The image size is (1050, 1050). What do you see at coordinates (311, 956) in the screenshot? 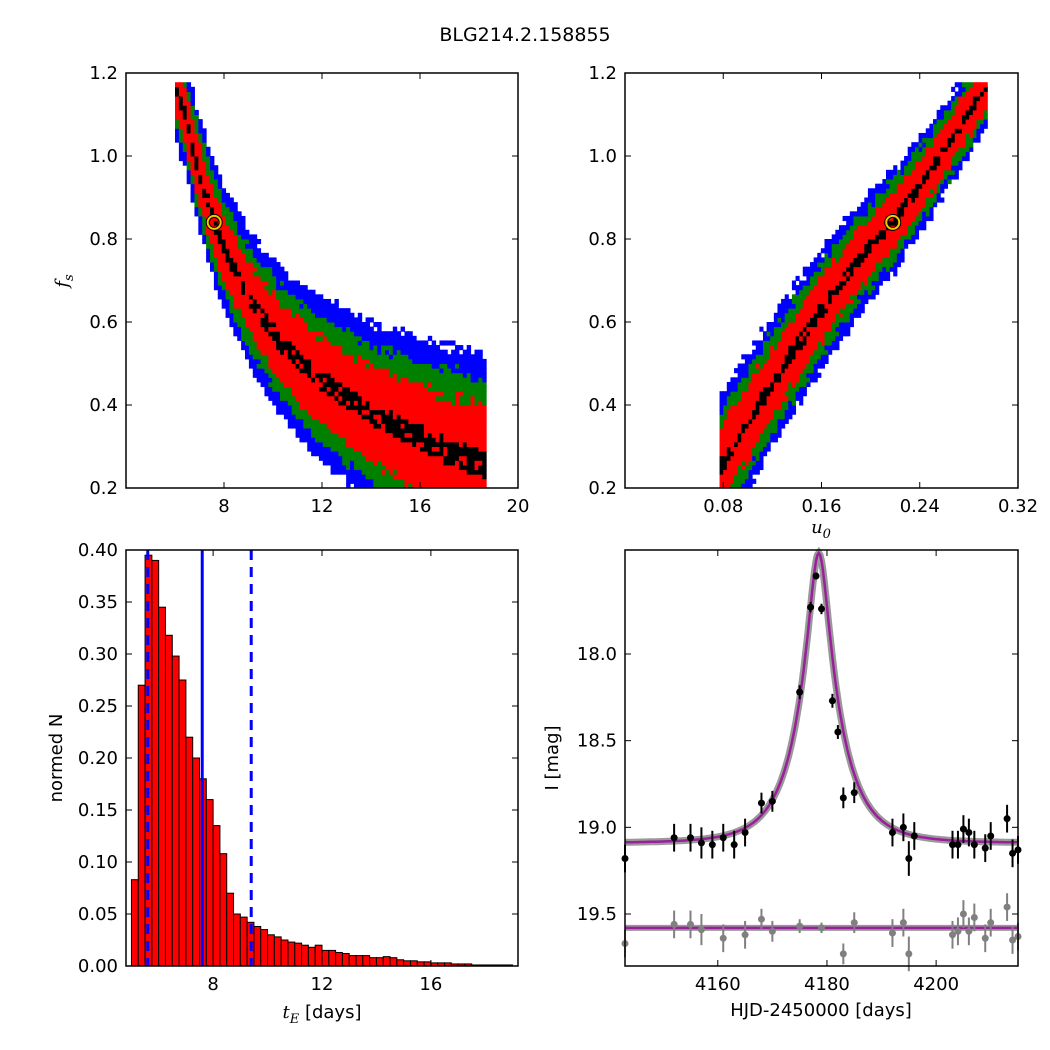
I see `histogram-bar` at bounding box center [311, 956].